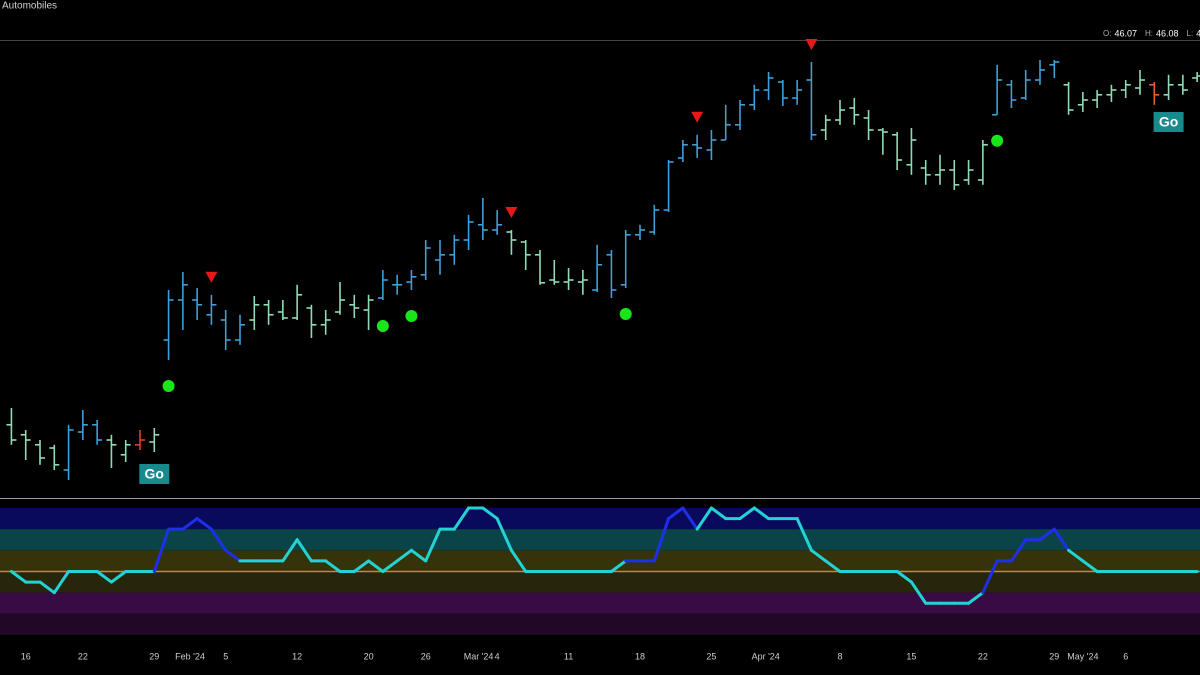  What do you see at coordinates (1167, 33) in the screenshot?
I see `readout-value: 46.08` at bounding box center [1167, 33].